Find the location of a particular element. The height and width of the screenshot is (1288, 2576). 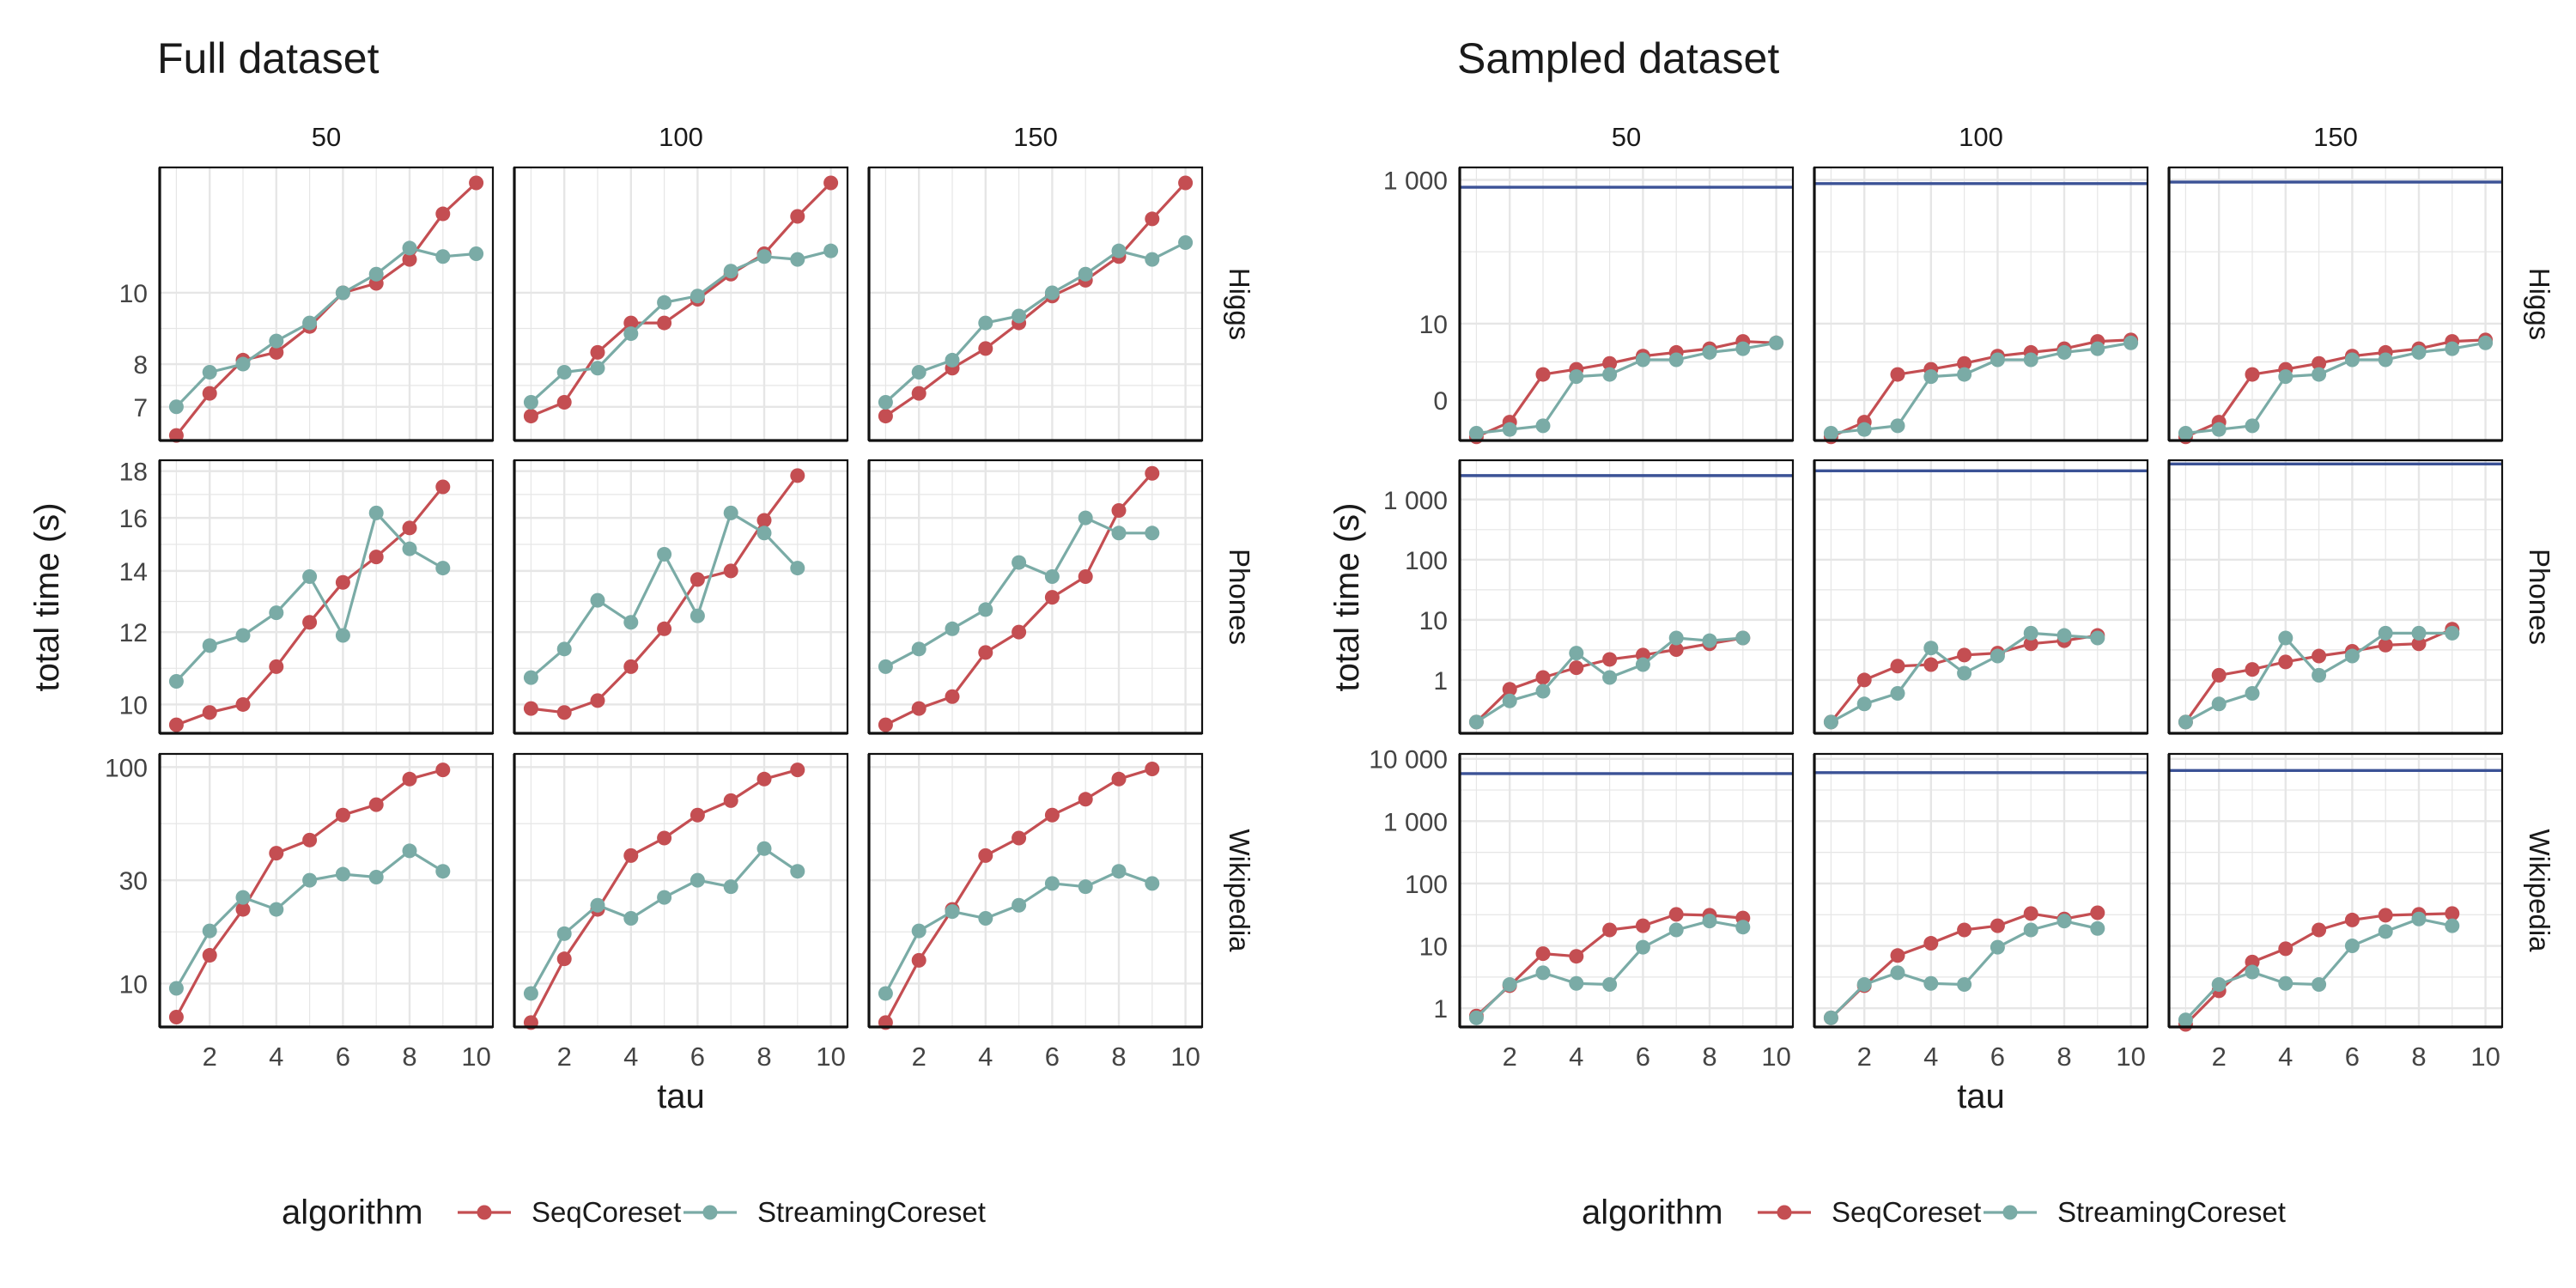

x-tick-label: 10 is located at coordinates (1776, 1057).